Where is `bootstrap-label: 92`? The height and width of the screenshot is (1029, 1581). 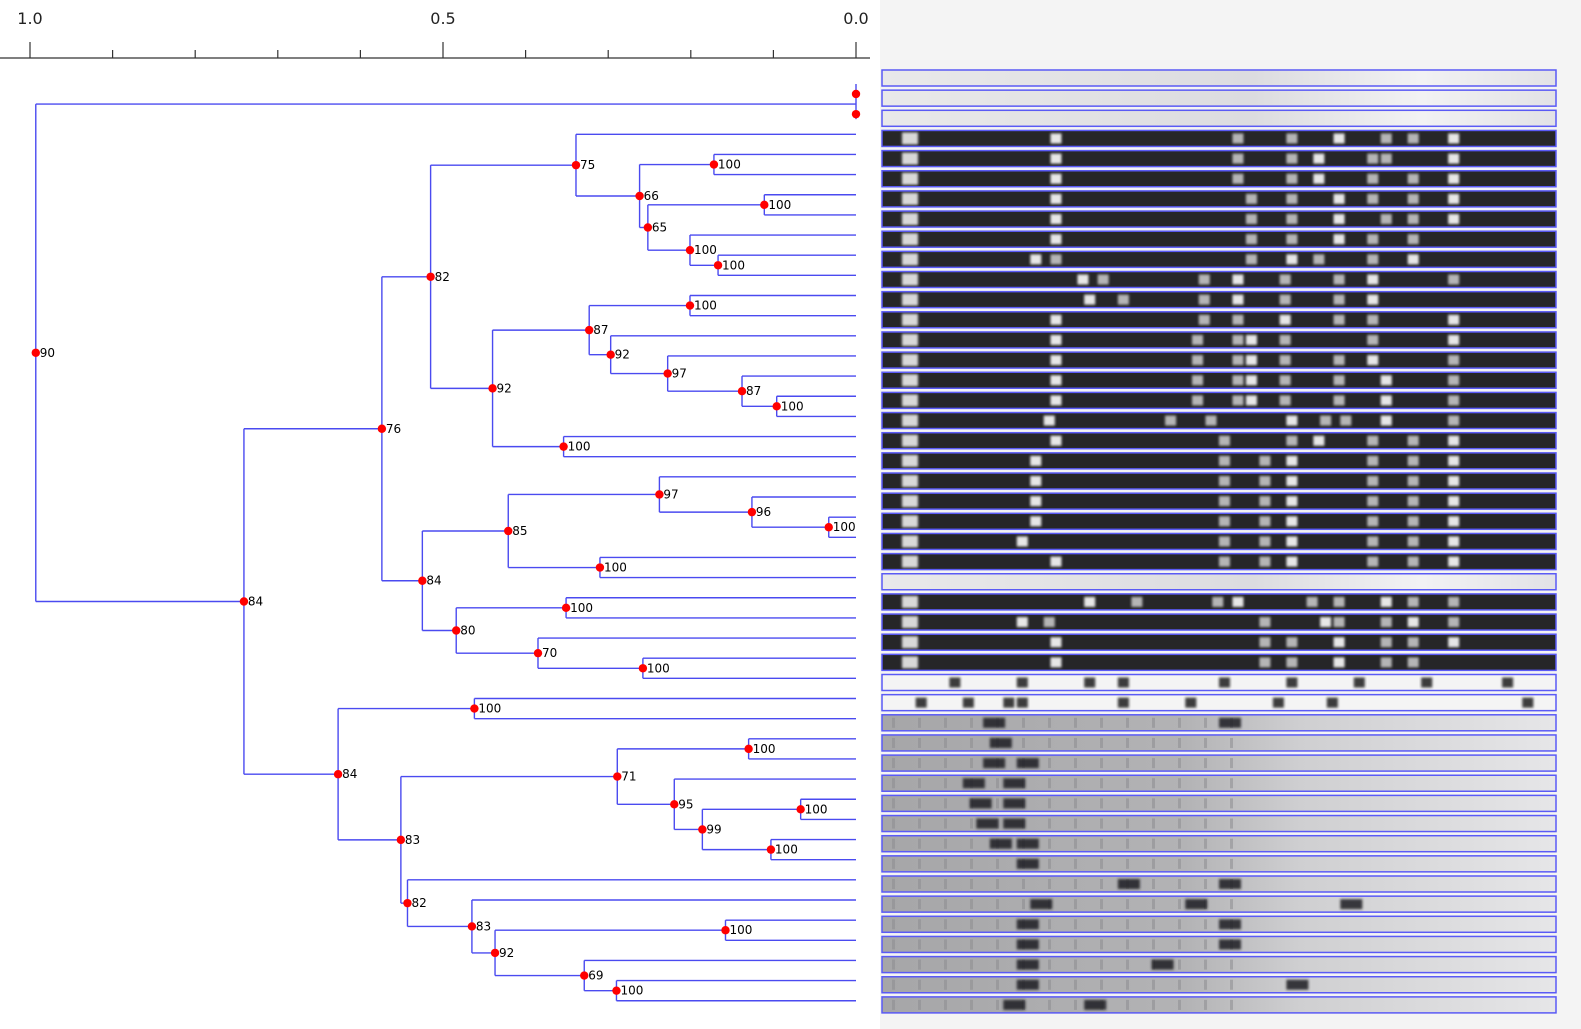 bootstrap-label: 92 is located at coordinates (504, 388).